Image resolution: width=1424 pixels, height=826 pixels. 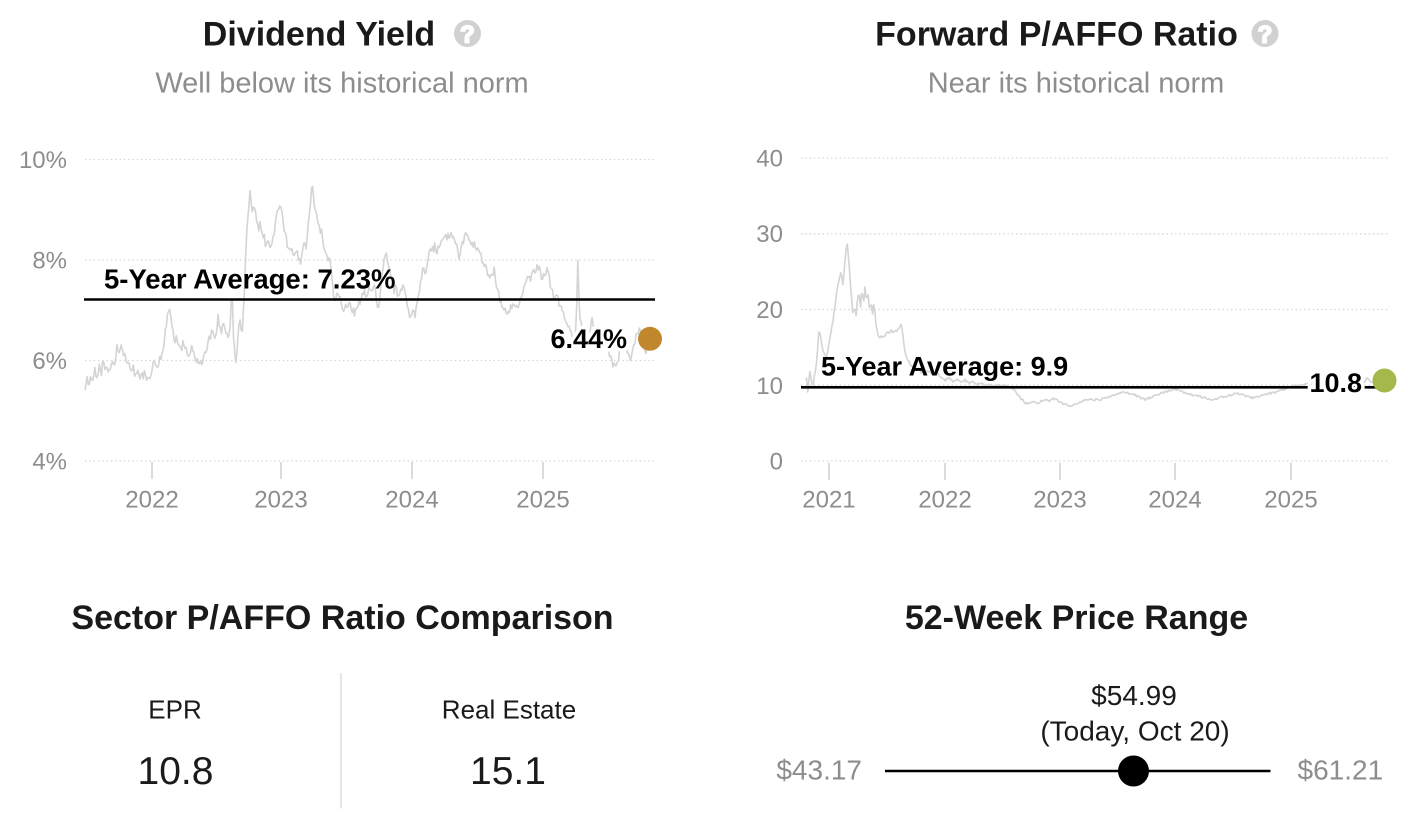 I want to click on svg-text: 5-Year Average: 7.23%, so click(x=249, y=279).